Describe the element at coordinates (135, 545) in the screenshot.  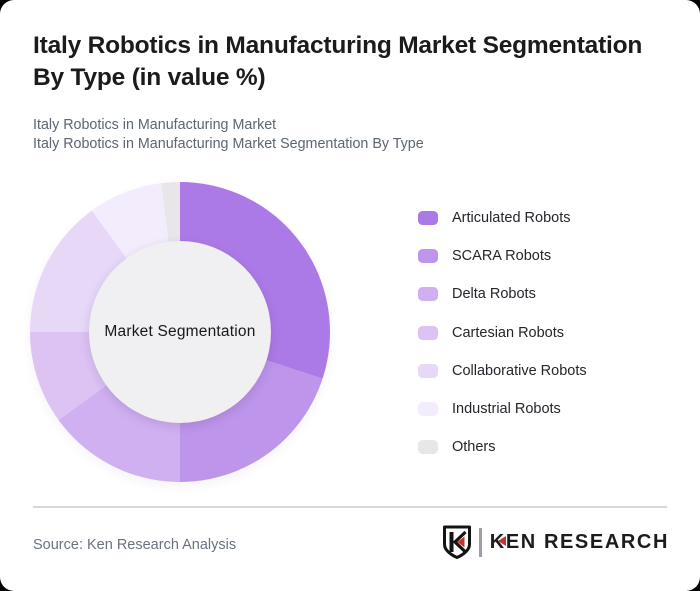
I see `source-note: Source: Ken Research Analysis` at that location.